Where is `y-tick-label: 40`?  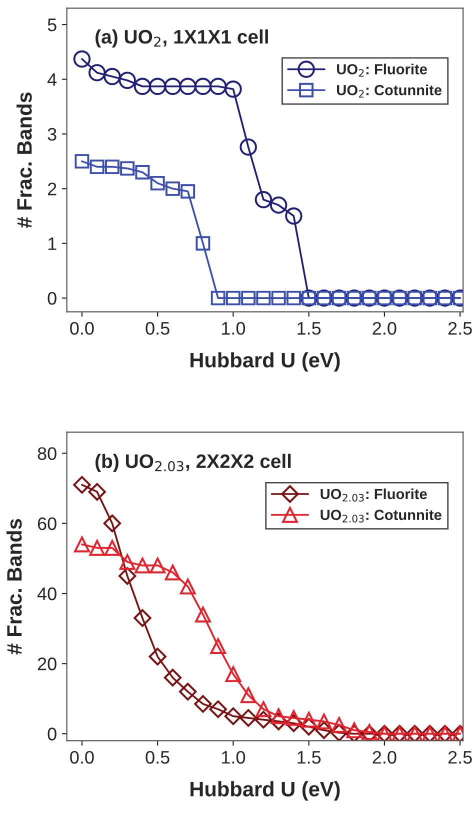
y-tick-label: 40 is located at coordinates (46, 593).